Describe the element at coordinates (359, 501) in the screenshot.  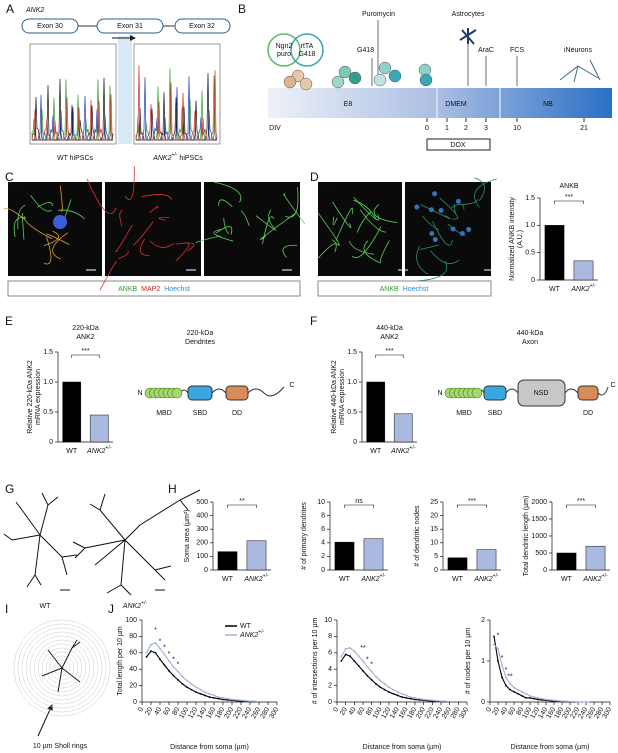
I see `significance: ns` at that location.